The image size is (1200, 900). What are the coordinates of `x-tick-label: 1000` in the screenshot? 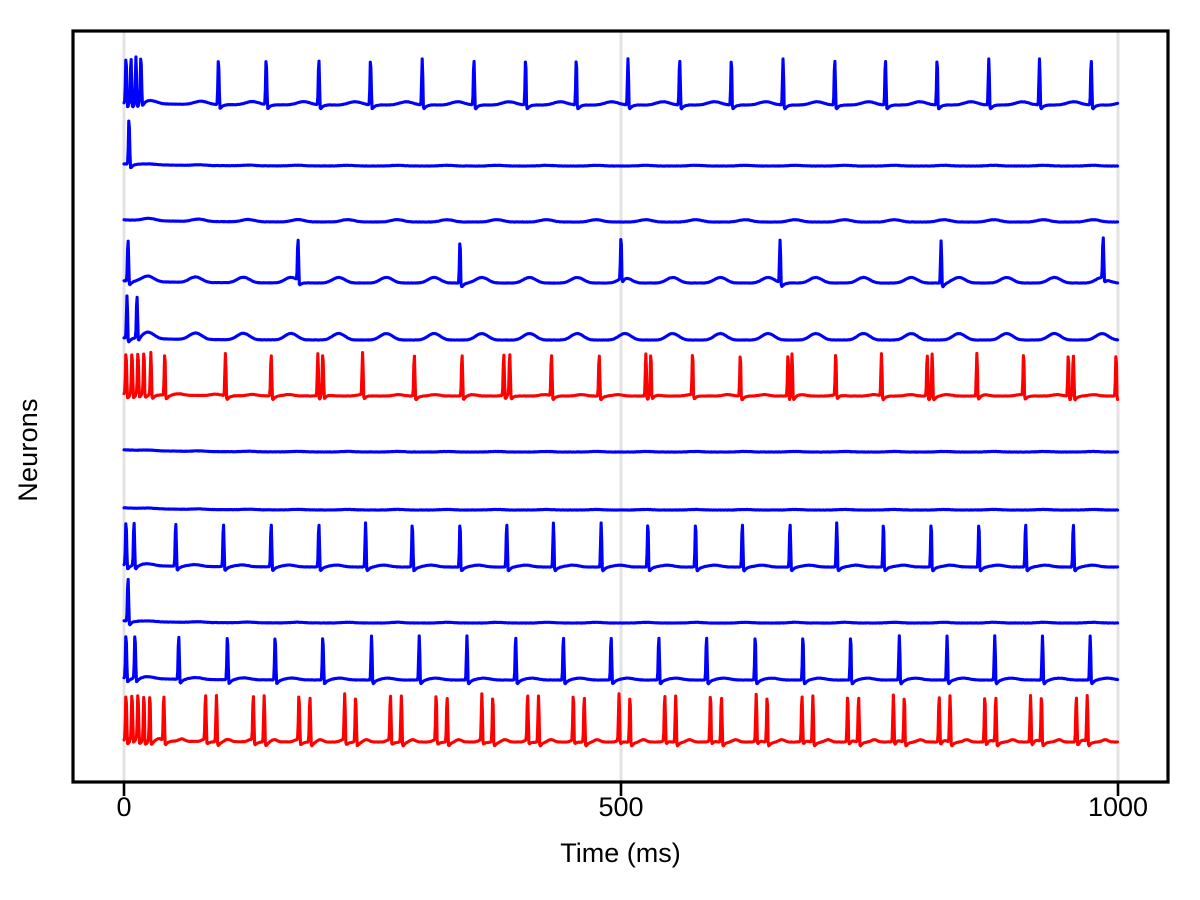 It's located at (1118, 807).